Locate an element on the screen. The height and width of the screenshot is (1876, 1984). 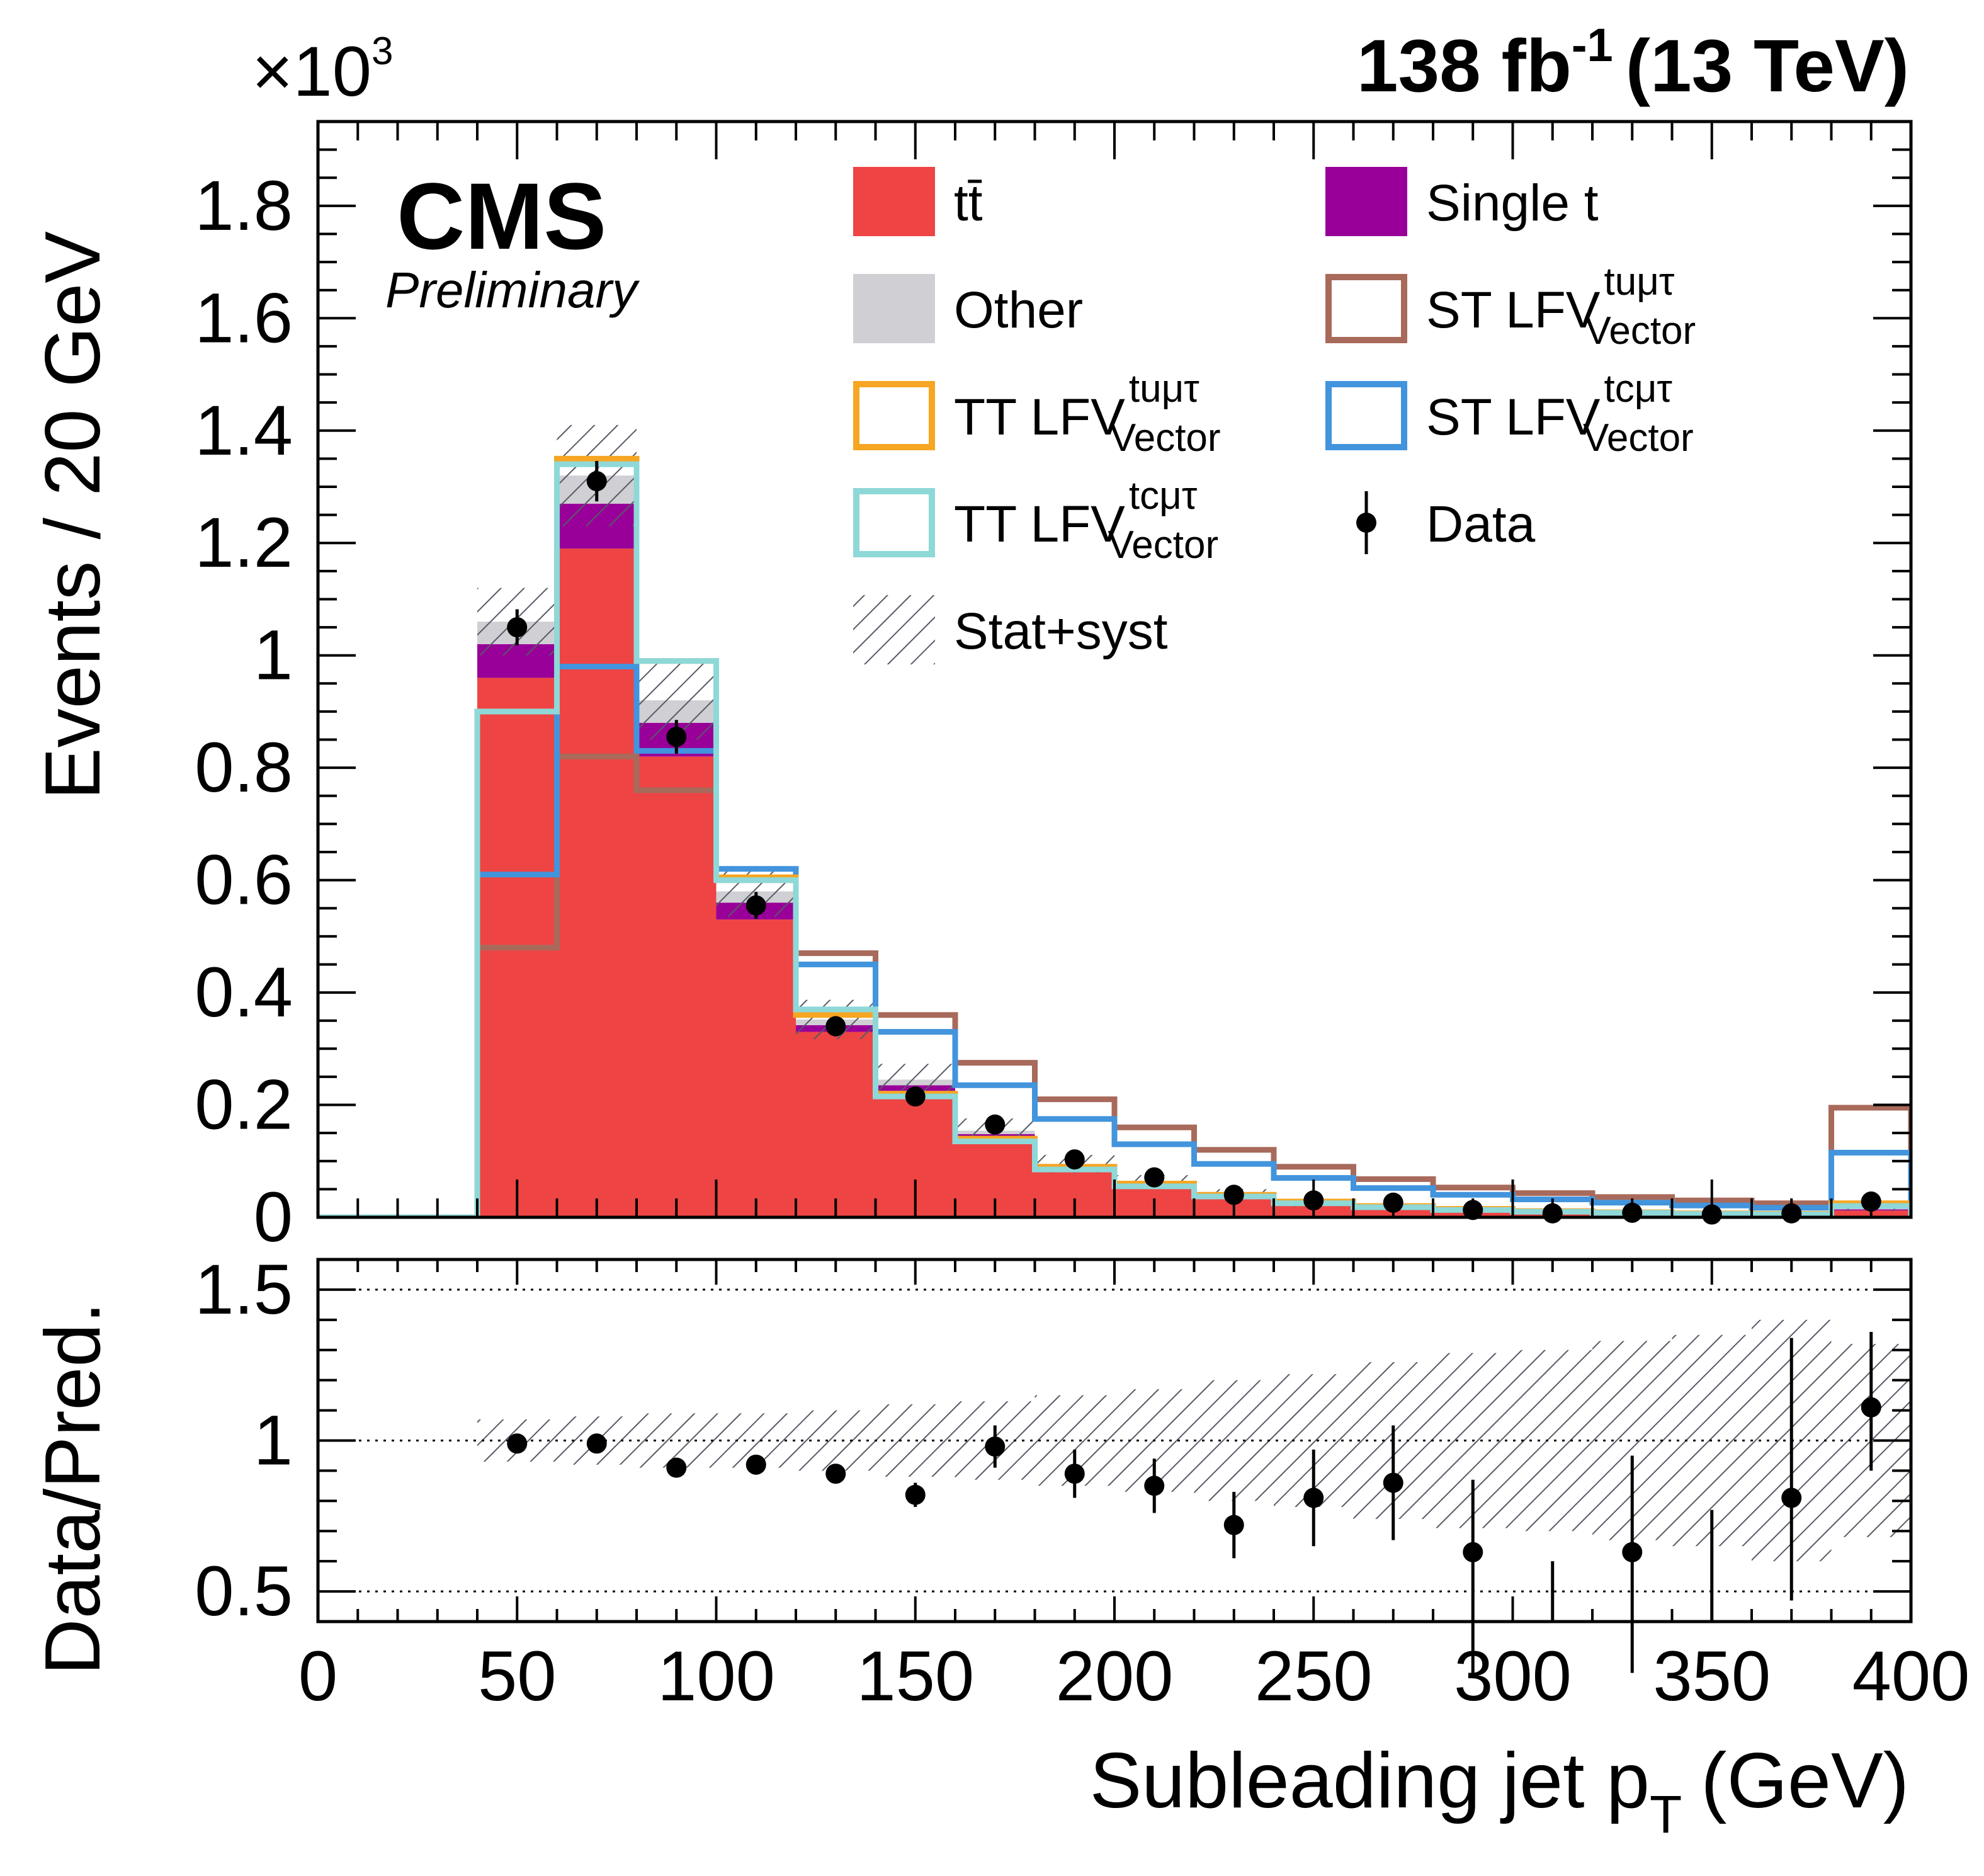
y-tick-label: 1.8 is located at coordinates (244, 205).